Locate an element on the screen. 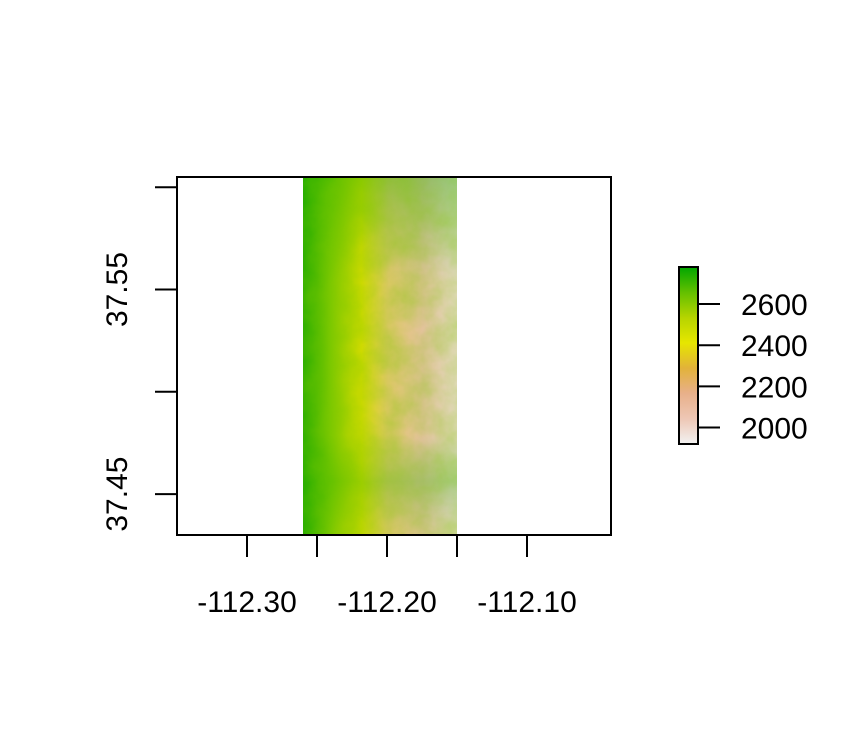 This screenshot has width=864, height=756. y-axis: 37.55 37.45 is located at coordinates (139, 359).